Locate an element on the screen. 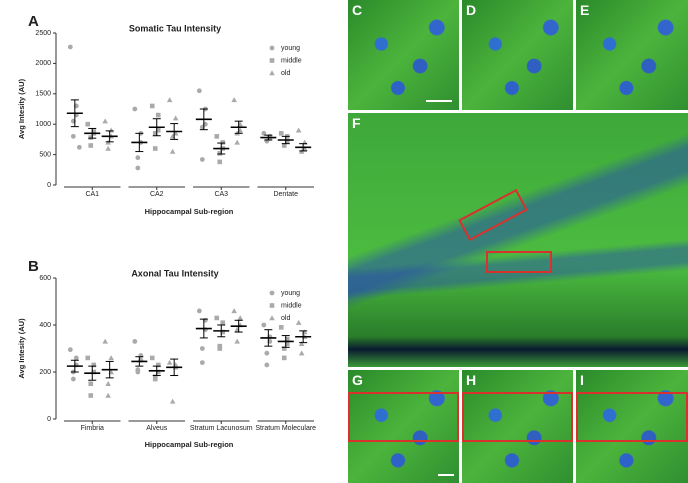 The height and width of the screenshot is (483, 688). x-tick-label: CA2 is located at coordinates (156, 194).